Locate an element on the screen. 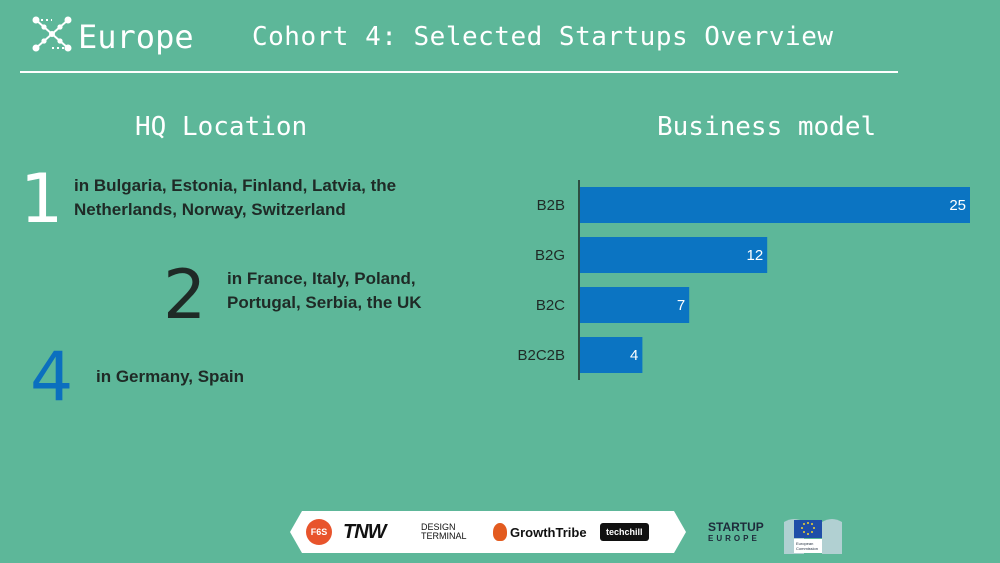 The width and height of the screenshot is (1000, 563). title-divider is located at coordinates (459, 72).